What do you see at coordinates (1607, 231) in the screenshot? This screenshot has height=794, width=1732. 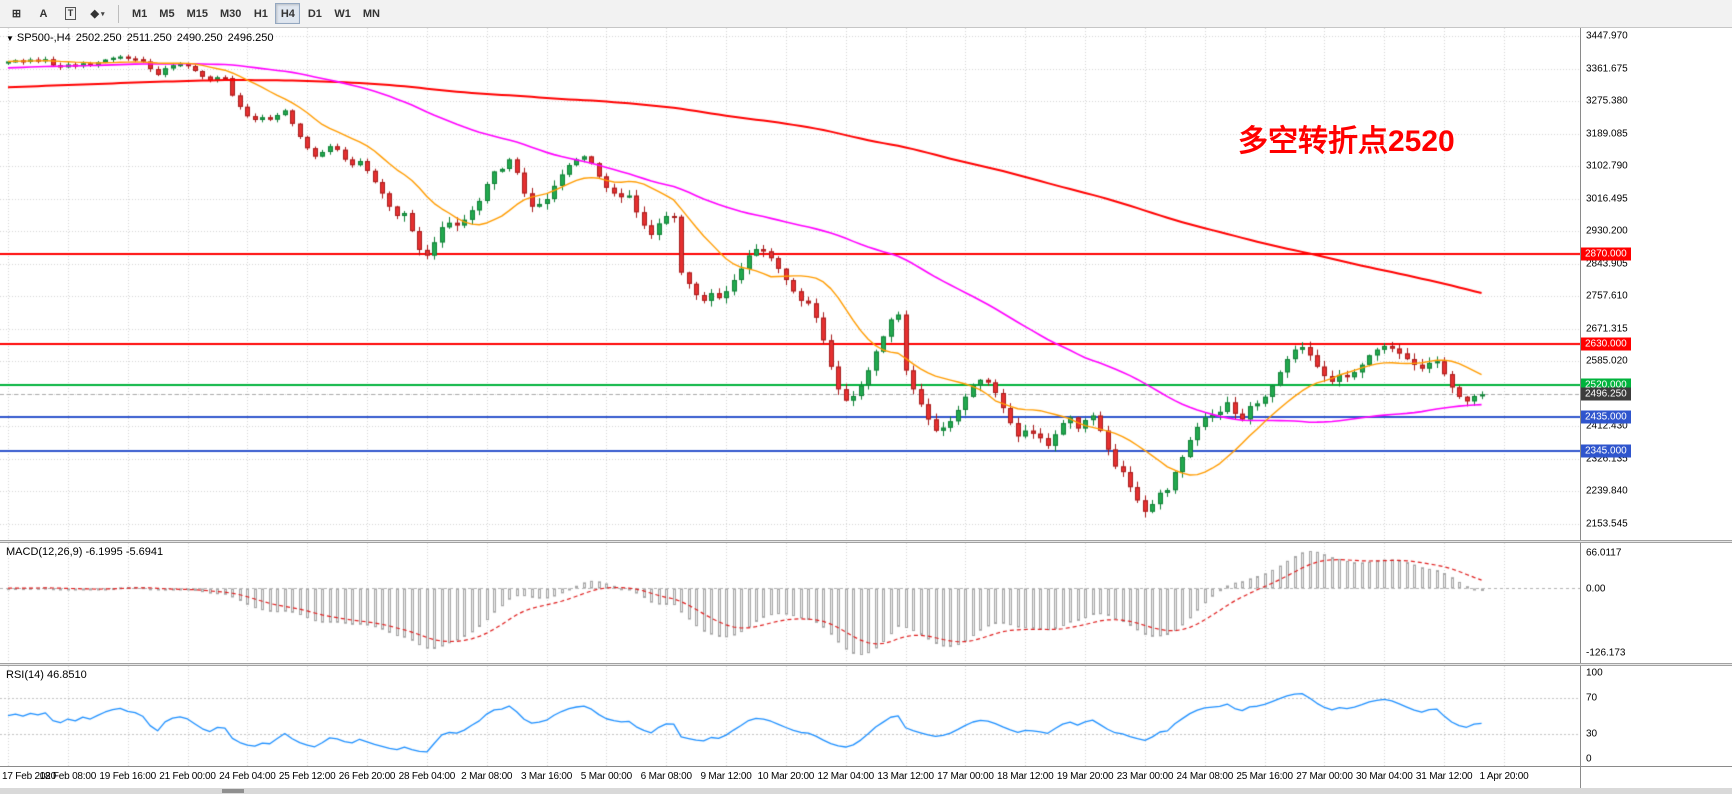 I see `price-axis-label: 2930.200` at bounding box center [1607, 231].